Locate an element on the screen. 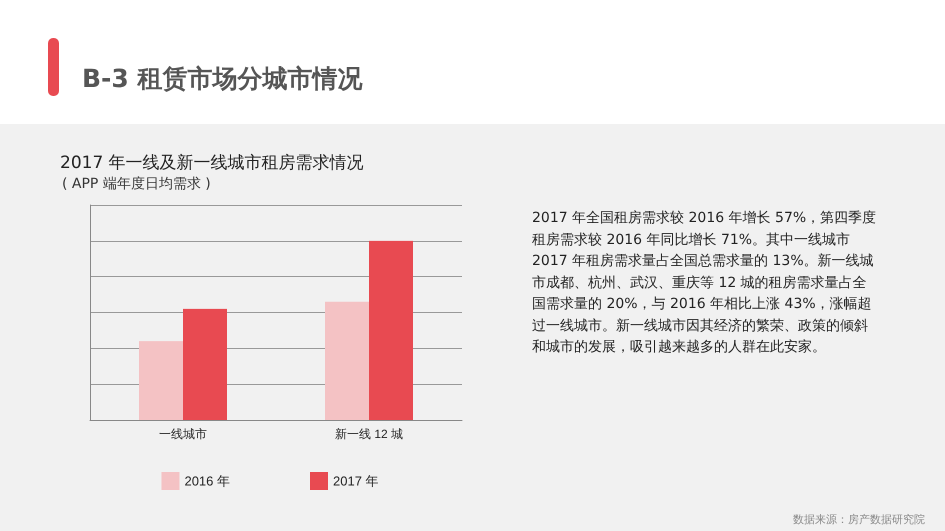  chart-subtitle: ( APP 端年度日均需求 ) is located at coordinates (136, 184).